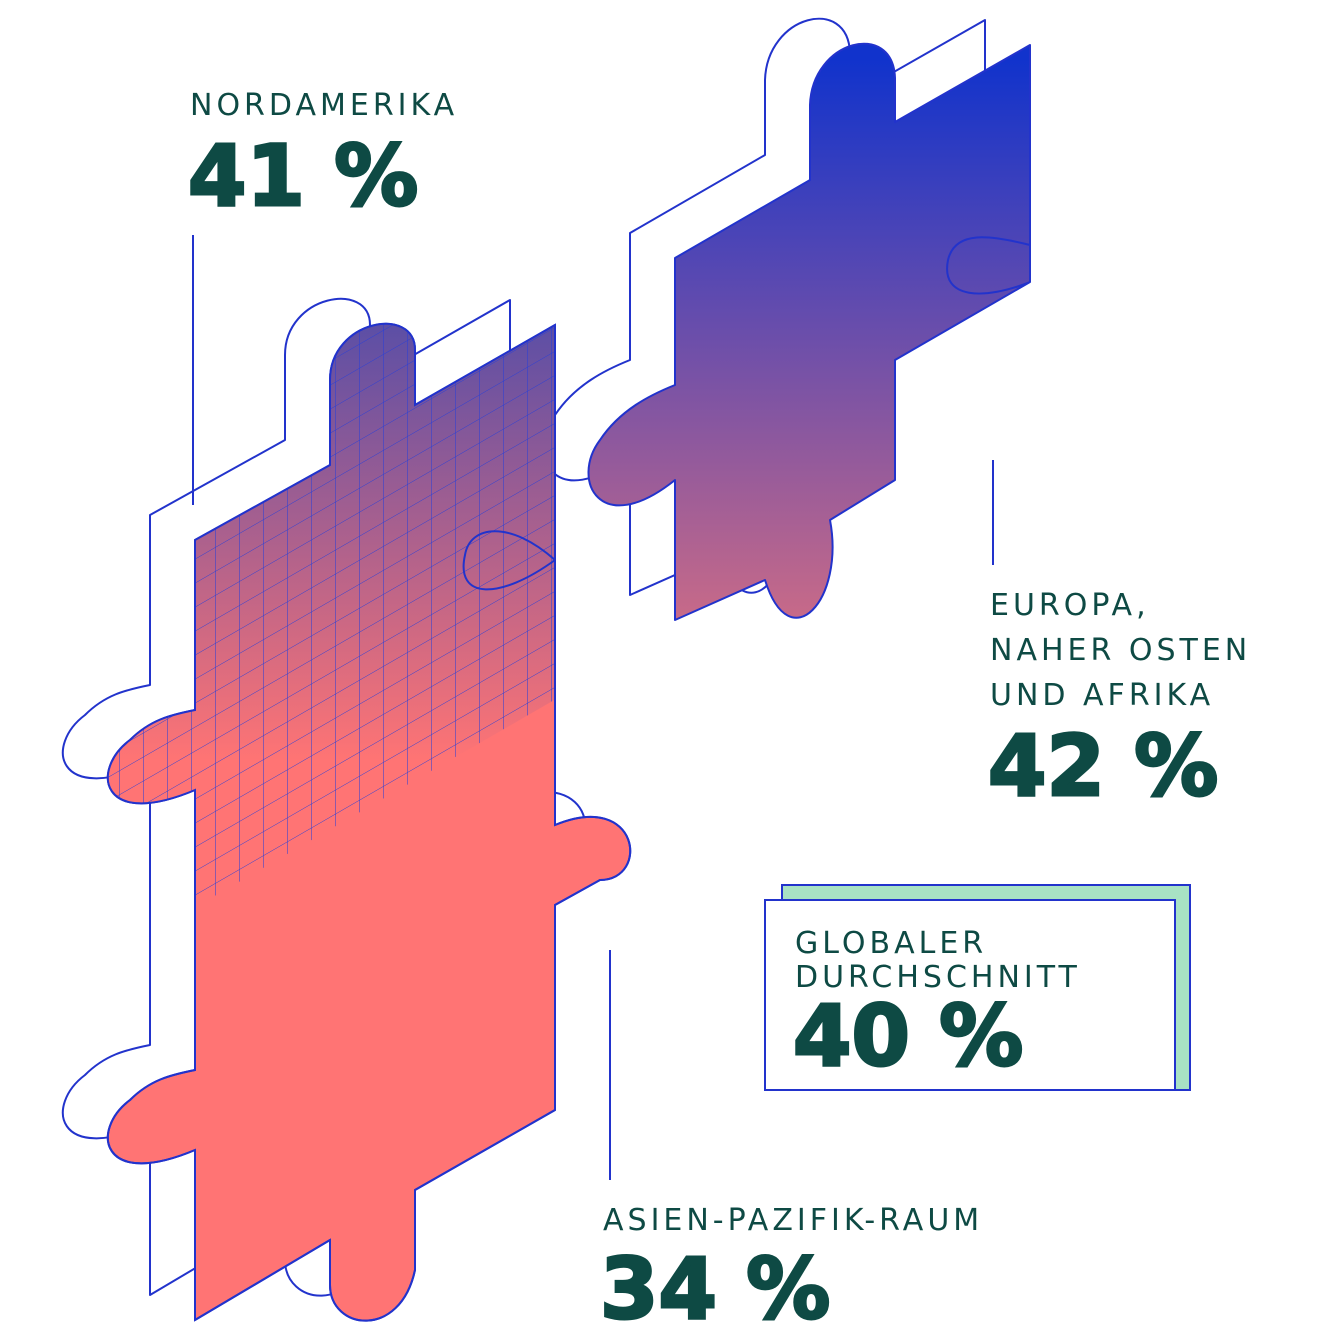 This screenshot has width=1317, height=1329. What do you see at coordinates (1070, 605) in the screenshot?
I see `region-label: EUROPA,` at bounding box center [1070, 605].